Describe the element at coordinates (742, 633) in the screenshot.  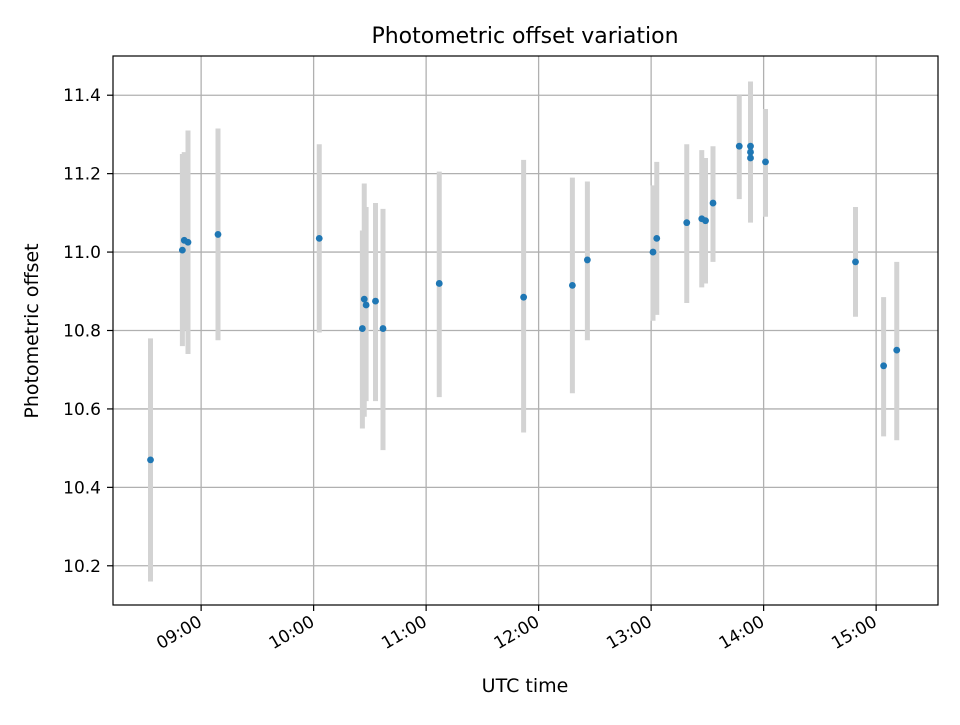
I see `x-tick-label: 14:00` at that location.